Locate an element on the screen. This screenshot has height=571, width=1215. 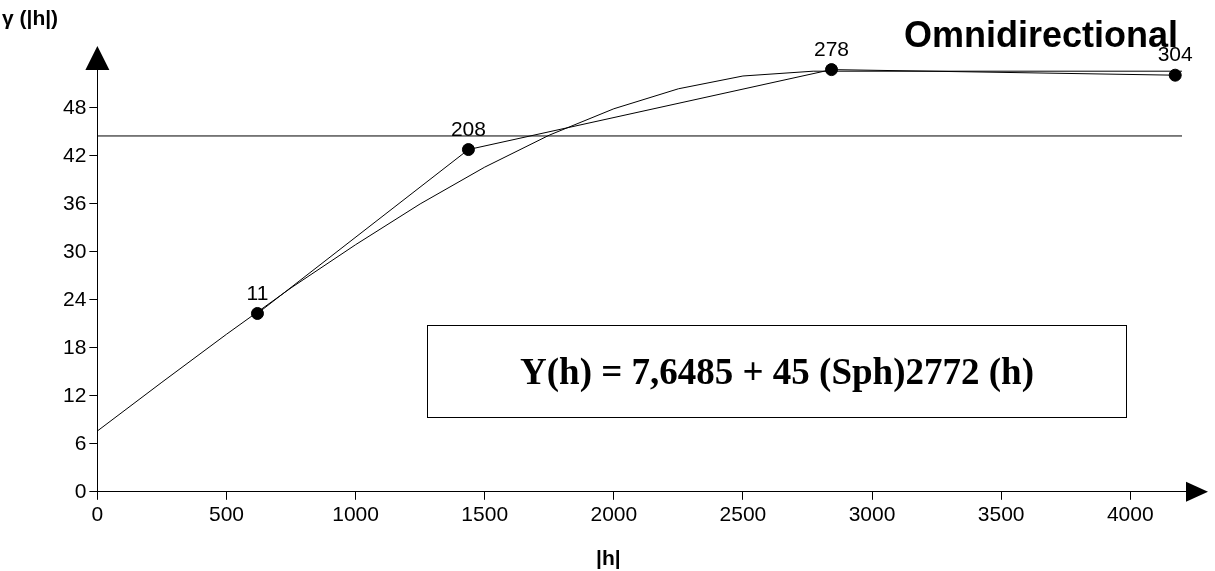
y-tick-label: 6 is located at coordinates (80, 442).